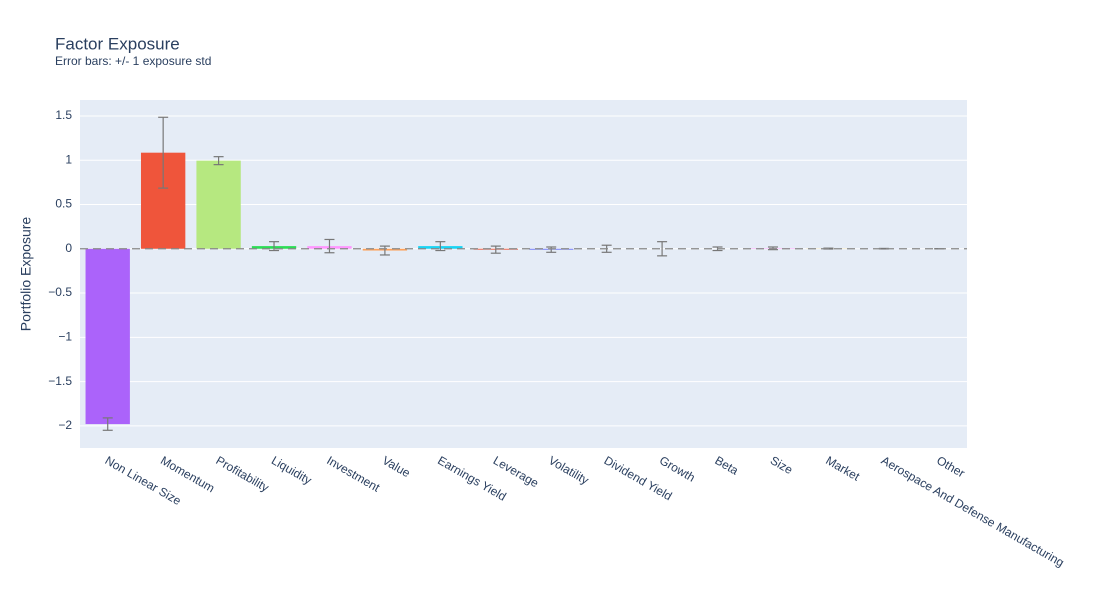  What do you see at coordinates (63, 204) in the screenshot?
I see `y-tick-label: 0.5` at bounding box center [63, 204].